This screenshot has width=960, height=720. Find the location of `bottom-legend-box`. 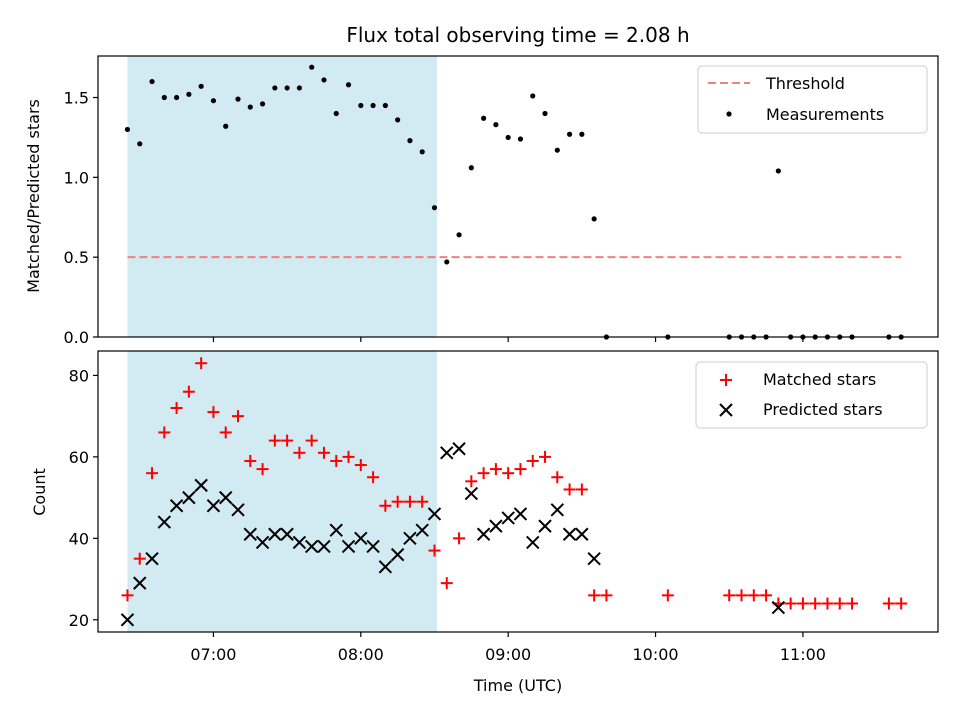

bottom-legend-box is located at coordinates (811, 395).